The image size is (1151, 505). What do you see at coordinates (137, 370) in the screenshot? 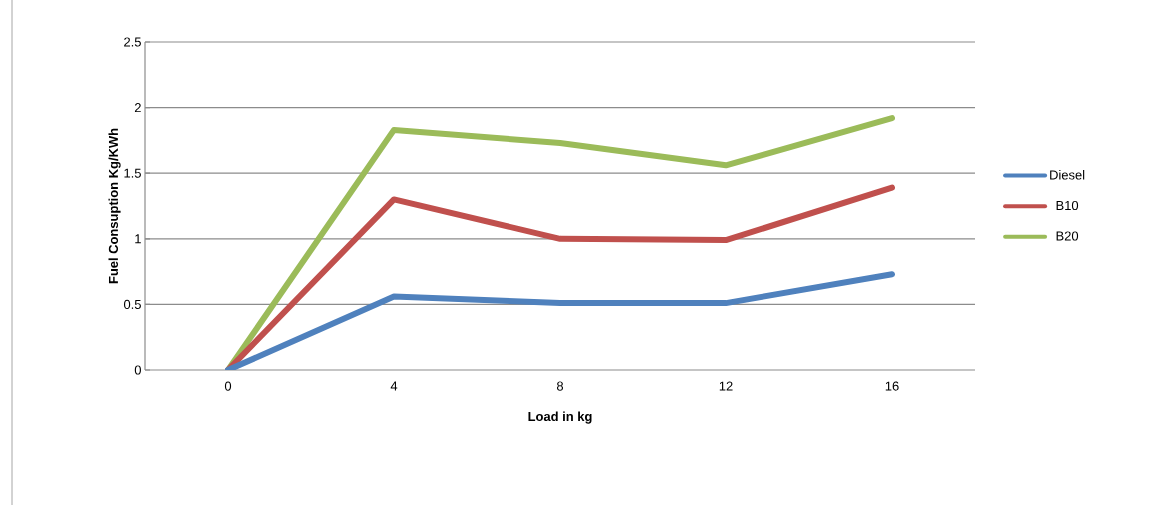
I see `y-tick-label: 0` at bounding box center [137, 370].